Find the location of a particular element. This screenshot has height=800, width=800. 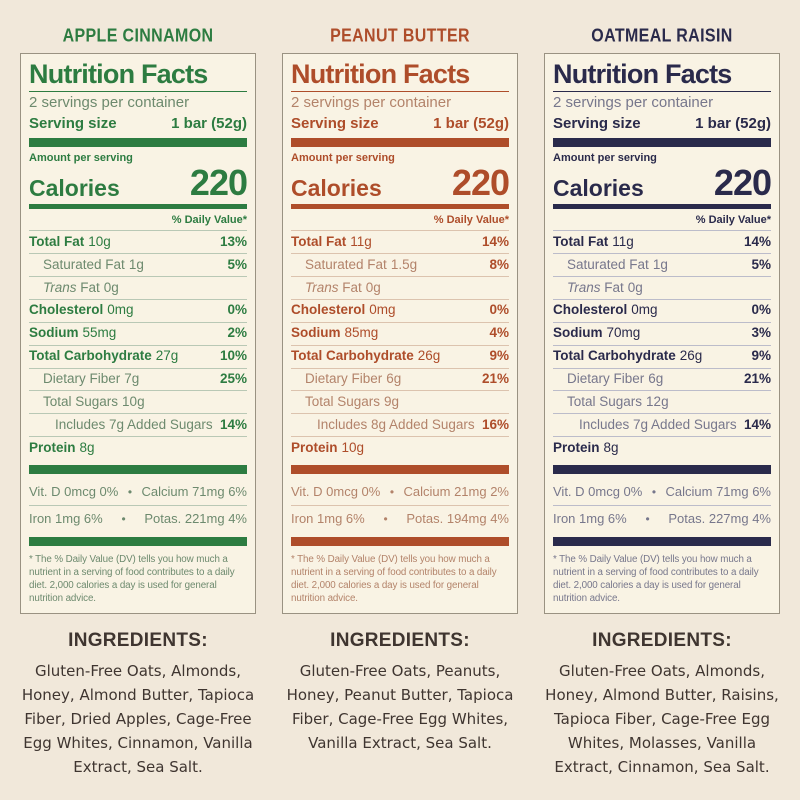

nutrient-amount: 1.5g is located at coordinates (404, 264).